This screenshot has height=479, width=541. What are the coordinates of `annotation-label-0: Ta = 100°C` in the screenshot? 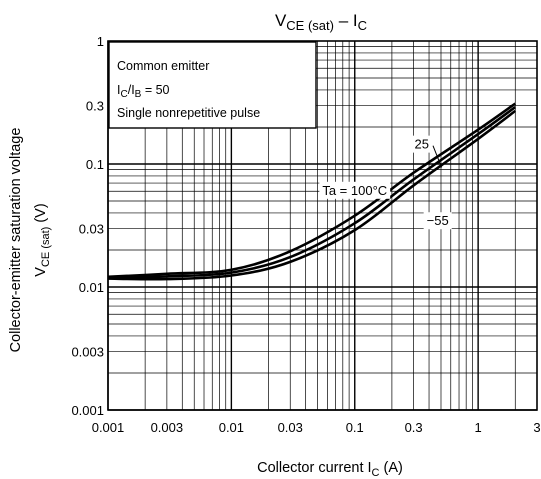 It's located at (354, 190).